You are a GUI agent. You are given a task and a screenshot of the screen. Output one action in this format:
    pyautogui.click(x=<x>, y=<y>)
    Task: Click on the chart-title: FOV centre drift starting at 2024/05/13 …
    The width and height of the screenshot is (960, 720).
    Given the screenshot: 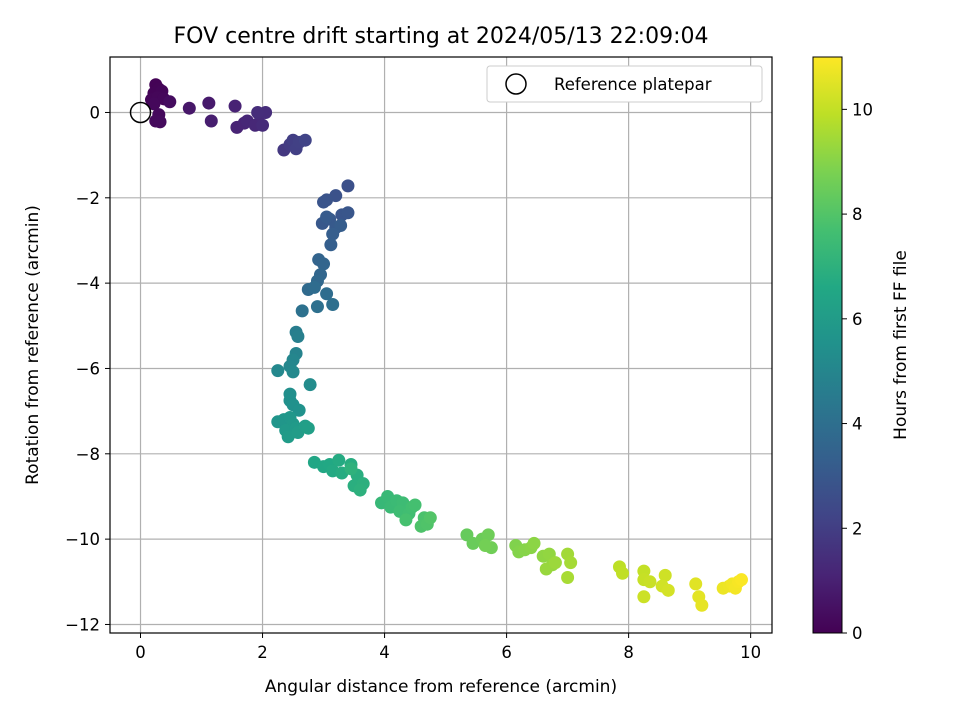 What is the action you would take?
    pyautogui.click(x=441, y=36)
    